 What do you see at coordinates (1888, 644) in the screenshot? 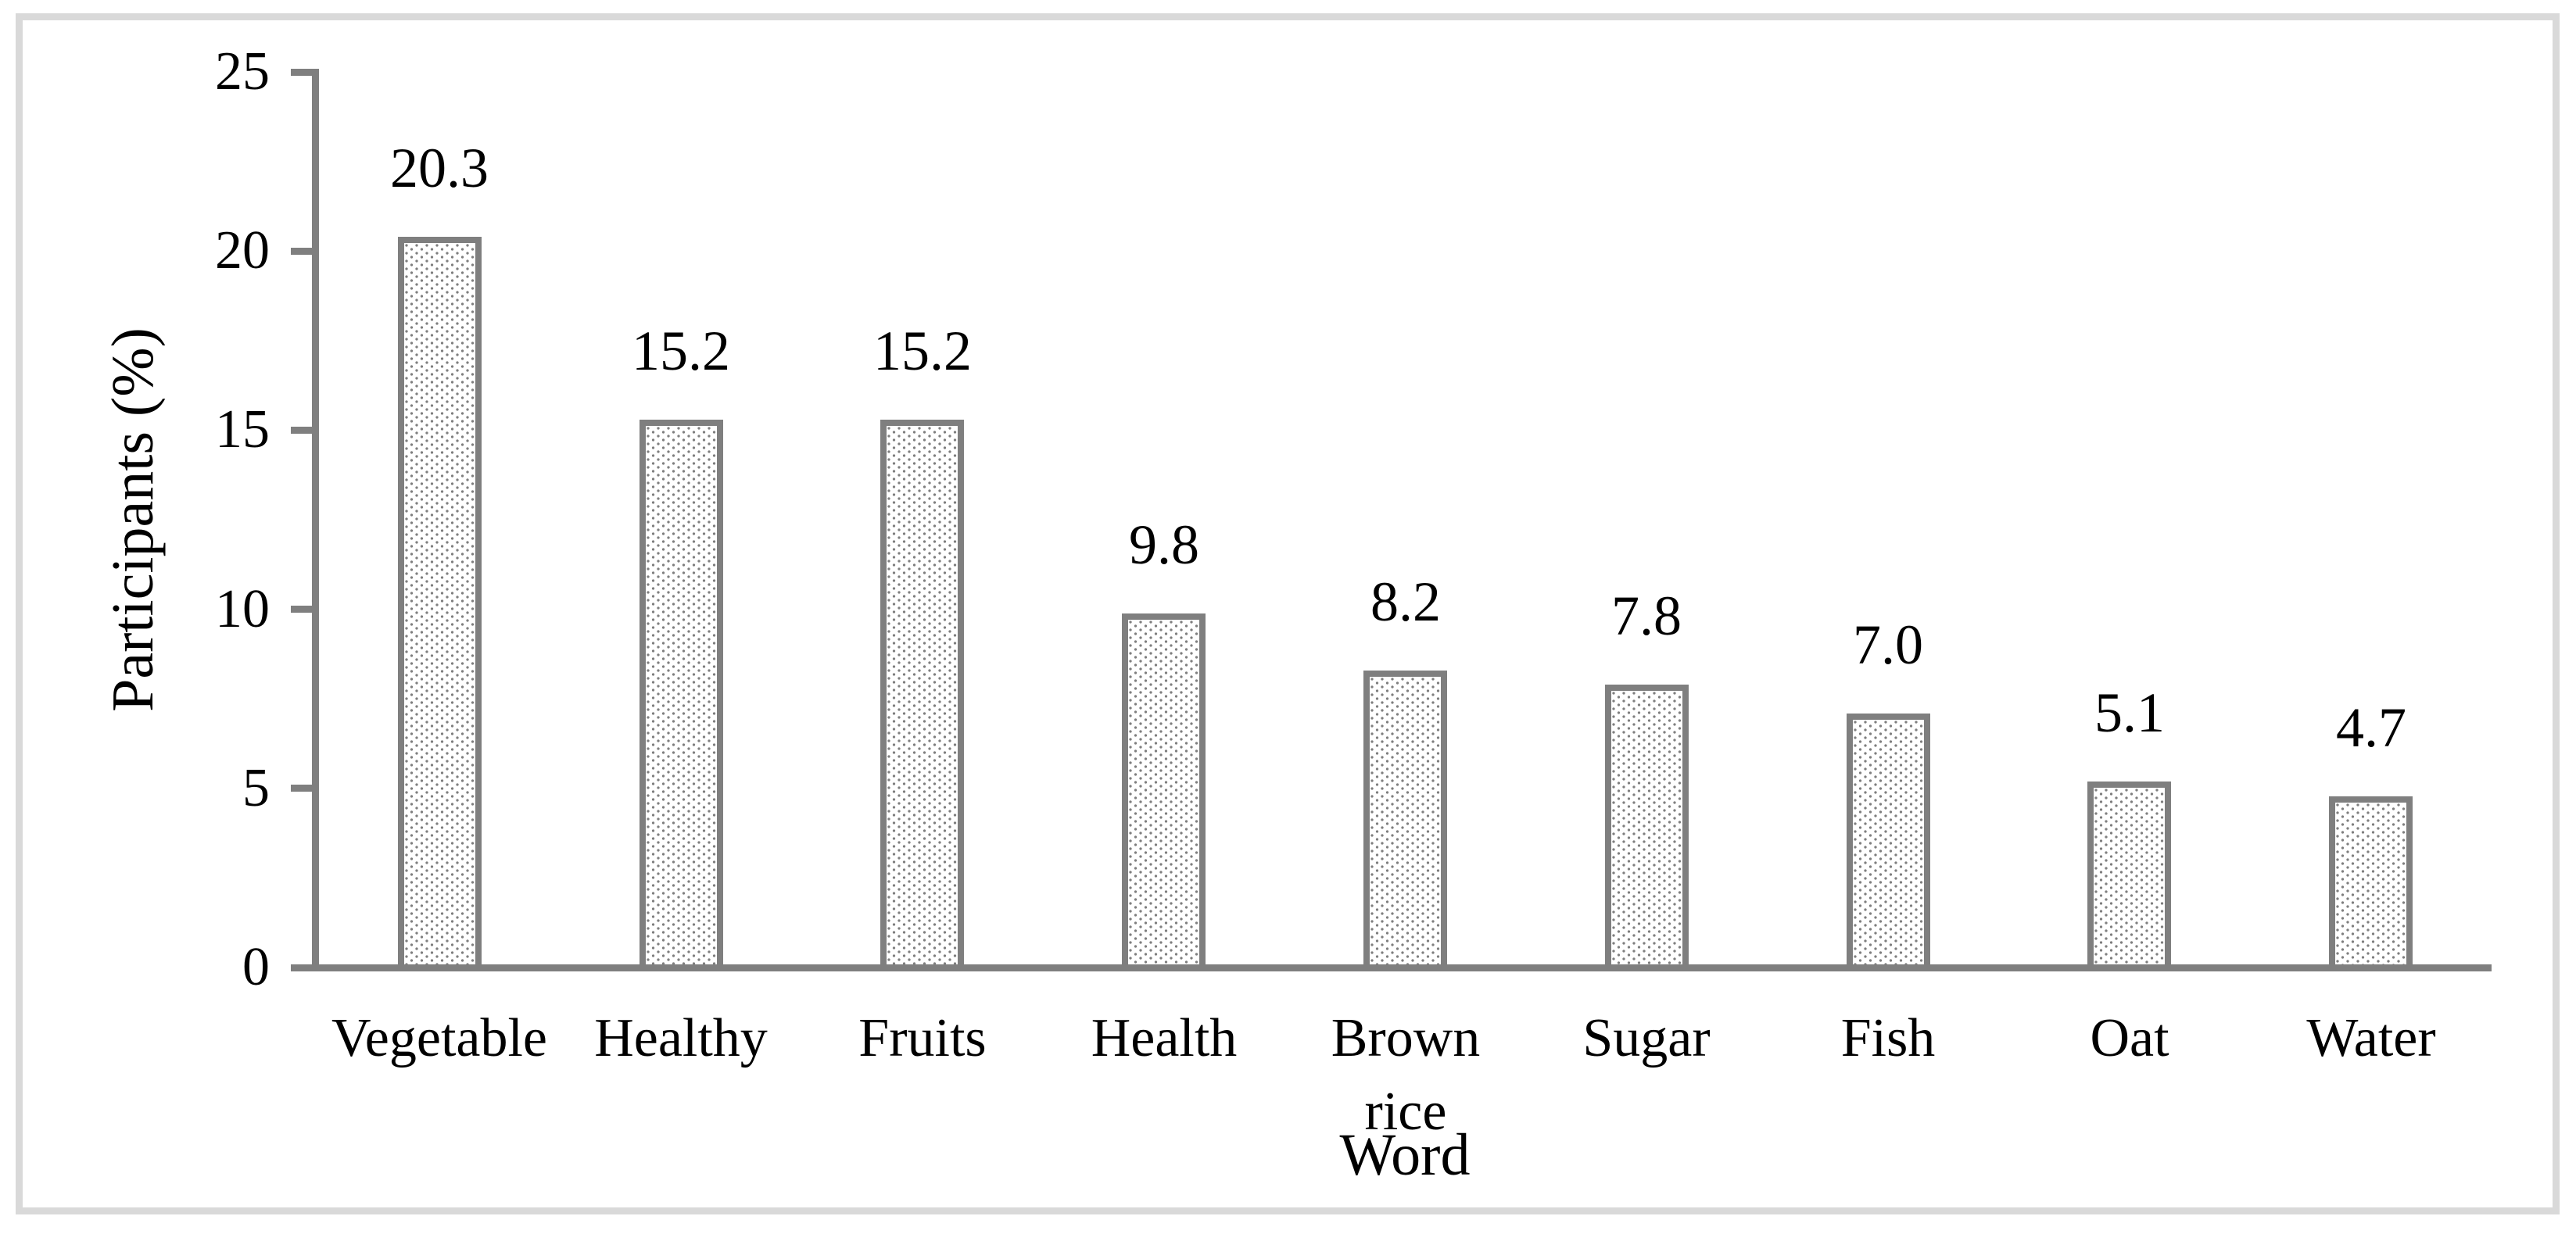
I see `bar-value-label: 7.0` at bounding box center [1888, 644].